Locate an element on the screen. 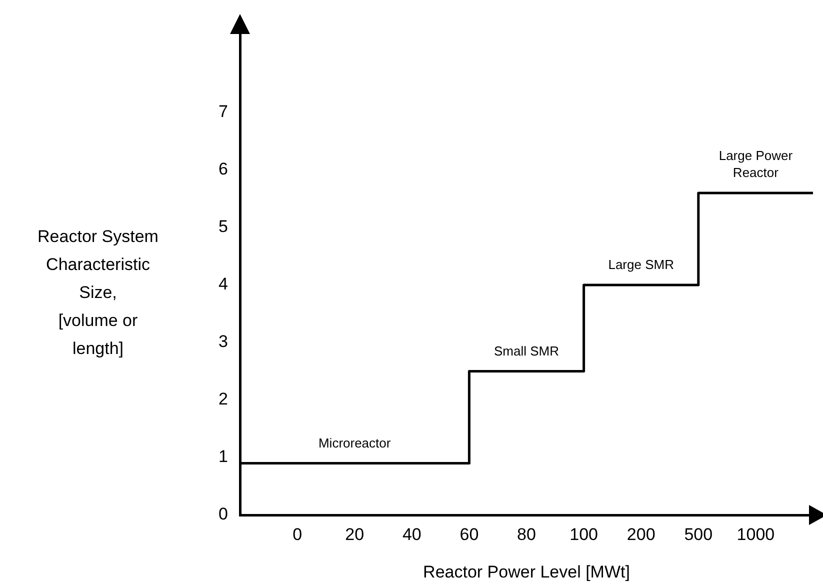  annotation: Large Power Reactor is located at coordinates (756, 164).